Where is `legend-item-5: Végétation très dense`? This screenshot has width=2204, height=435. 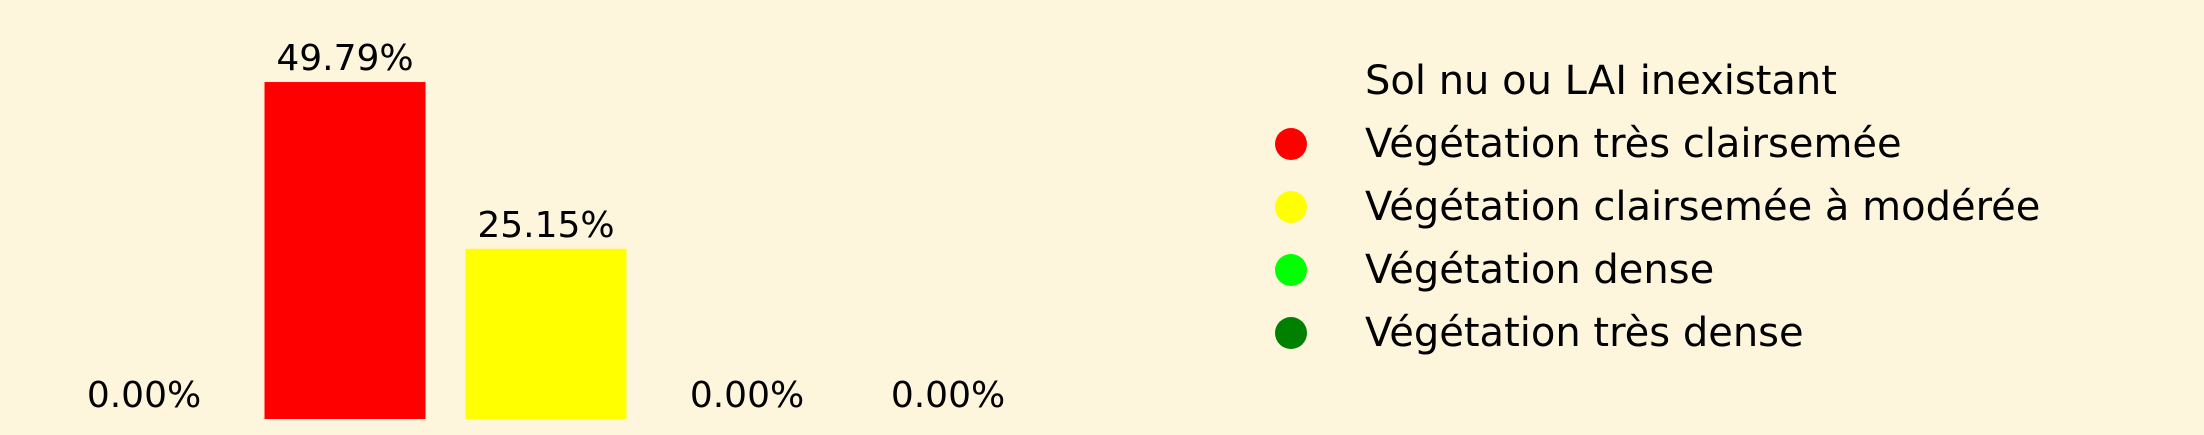 legend-item-5: Végétation très dense is located at coordinates (1655, 333).